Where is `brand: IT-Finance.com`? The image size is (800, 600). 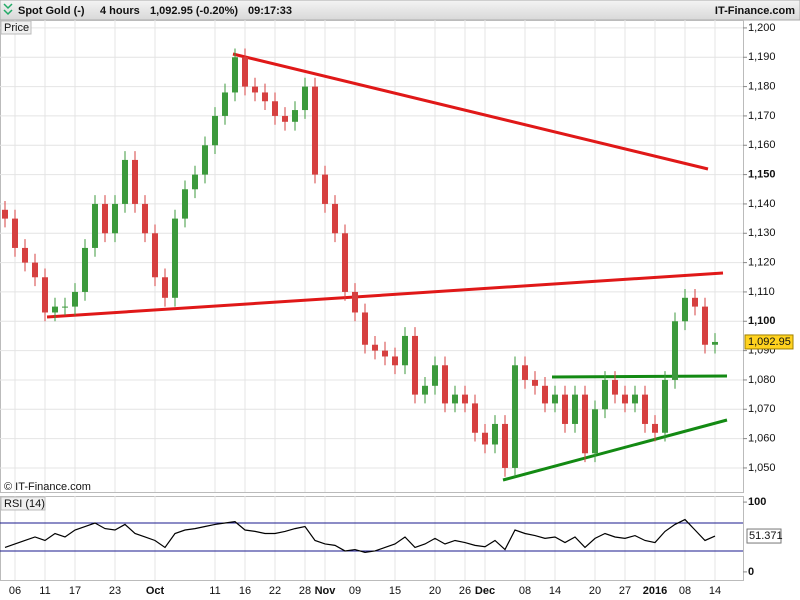 brand: IT-Finance.com is located at coordinates (755, 11).